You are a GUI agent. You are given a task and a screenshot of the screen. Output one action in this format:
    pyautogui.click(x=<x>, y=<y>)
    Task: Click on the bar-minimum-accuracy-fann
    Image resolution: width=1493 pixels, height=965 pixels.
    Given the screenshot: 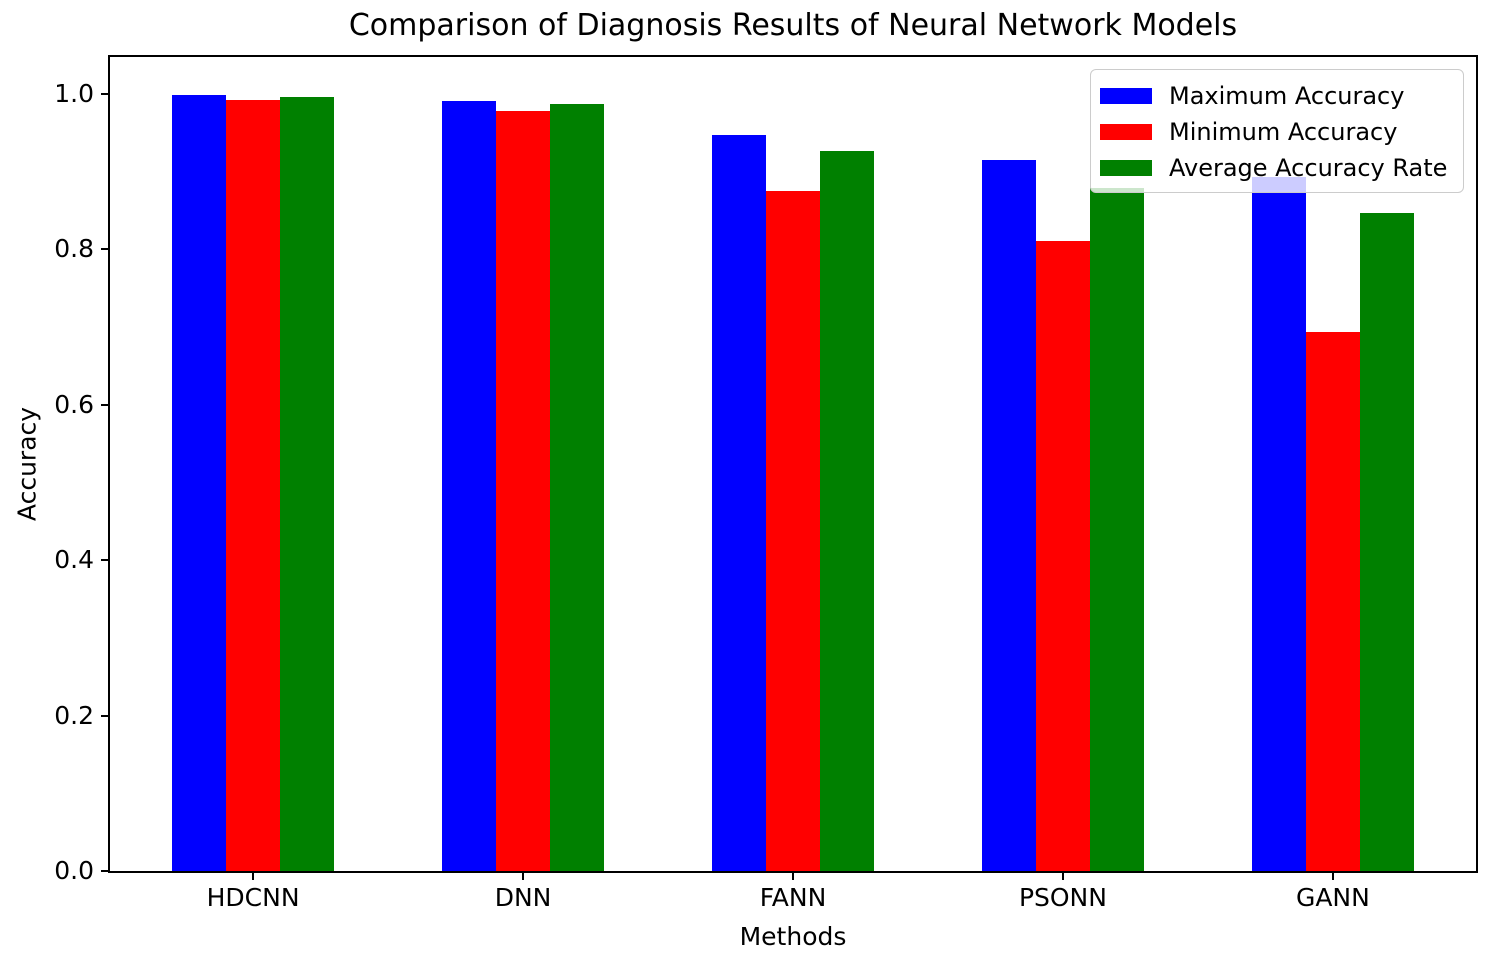 What is the action you would take?
    pyautogui.click(x=793, y=530)
    